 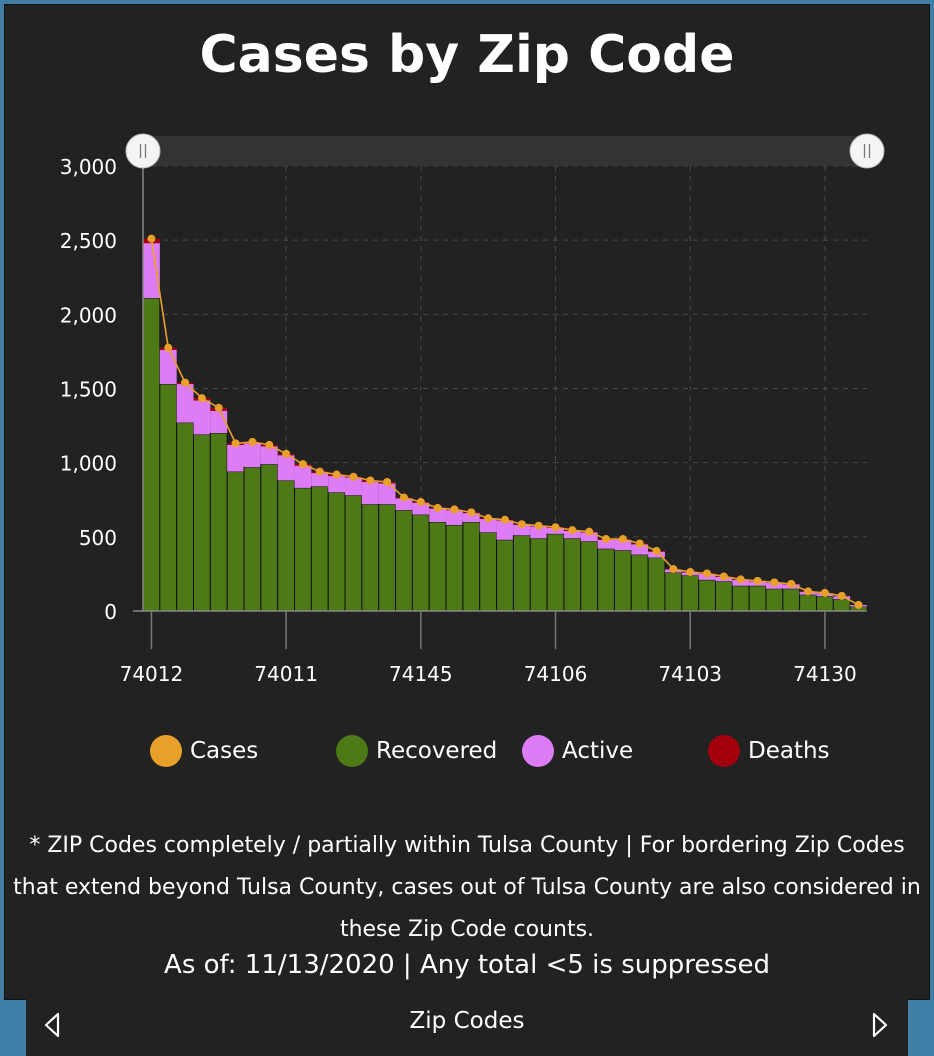 What do you see at coordinates (505, 151) in the screenshot?
I see `zoom-scrollbar-track` at bounding box center [505, 151].